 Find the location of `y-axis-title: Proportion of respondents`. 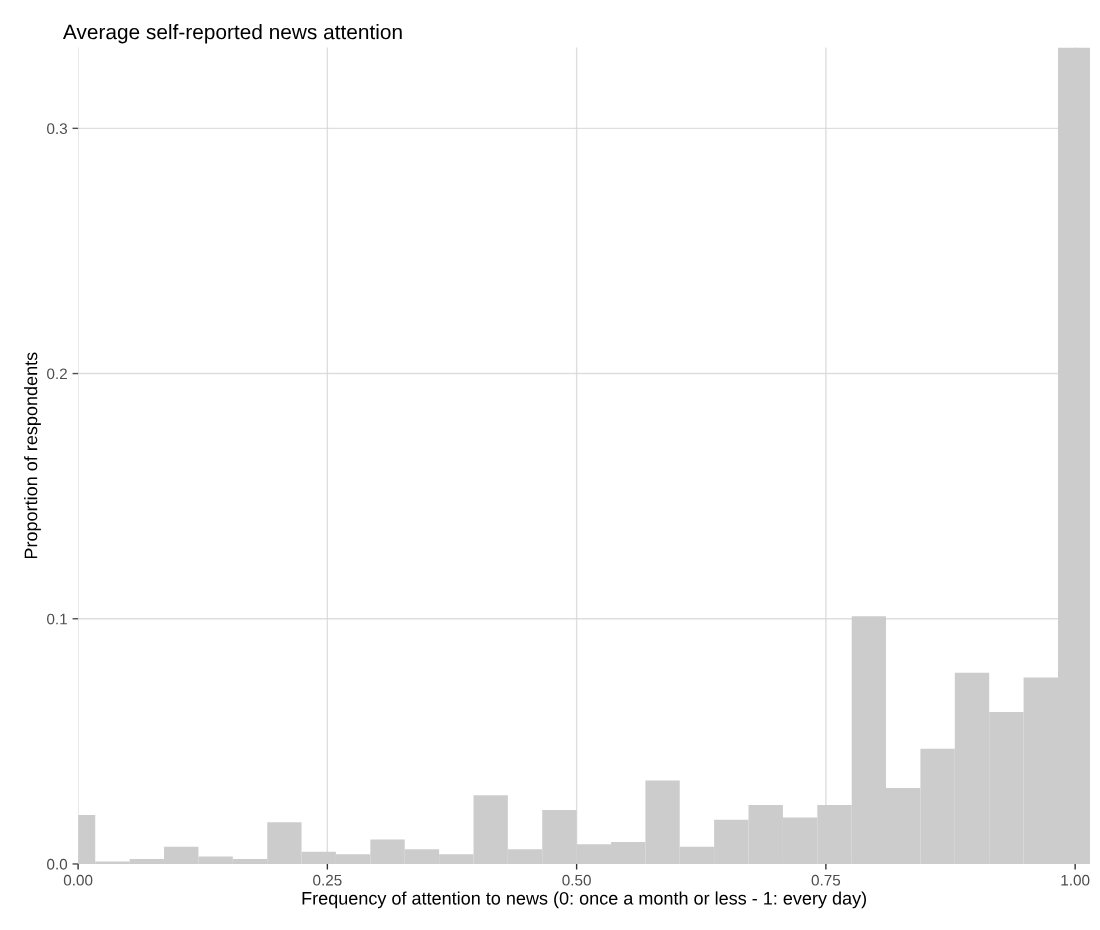

y-axis-title: Proportion of respondents is located at coordinates (32, 455).